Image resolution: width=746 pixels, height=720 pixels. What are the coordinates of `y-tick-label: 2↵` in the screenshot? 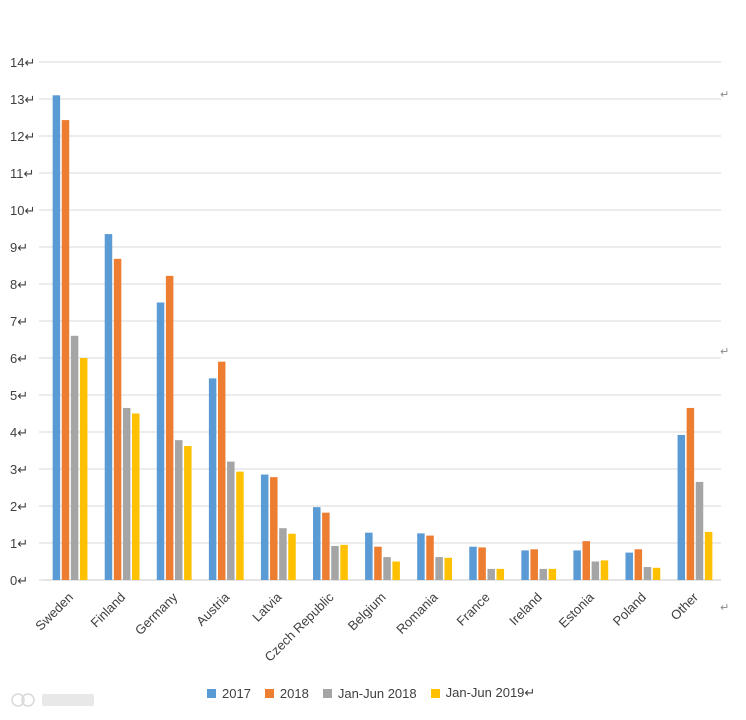 It's located at (19, 506).